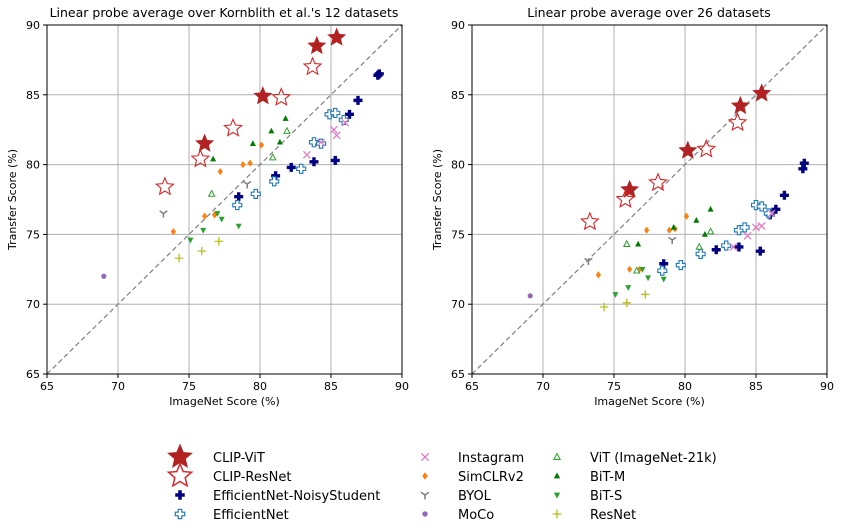 The height and width of the screenshot is (528, 843). I want to click on series-clip-vit, so click(271, 89).